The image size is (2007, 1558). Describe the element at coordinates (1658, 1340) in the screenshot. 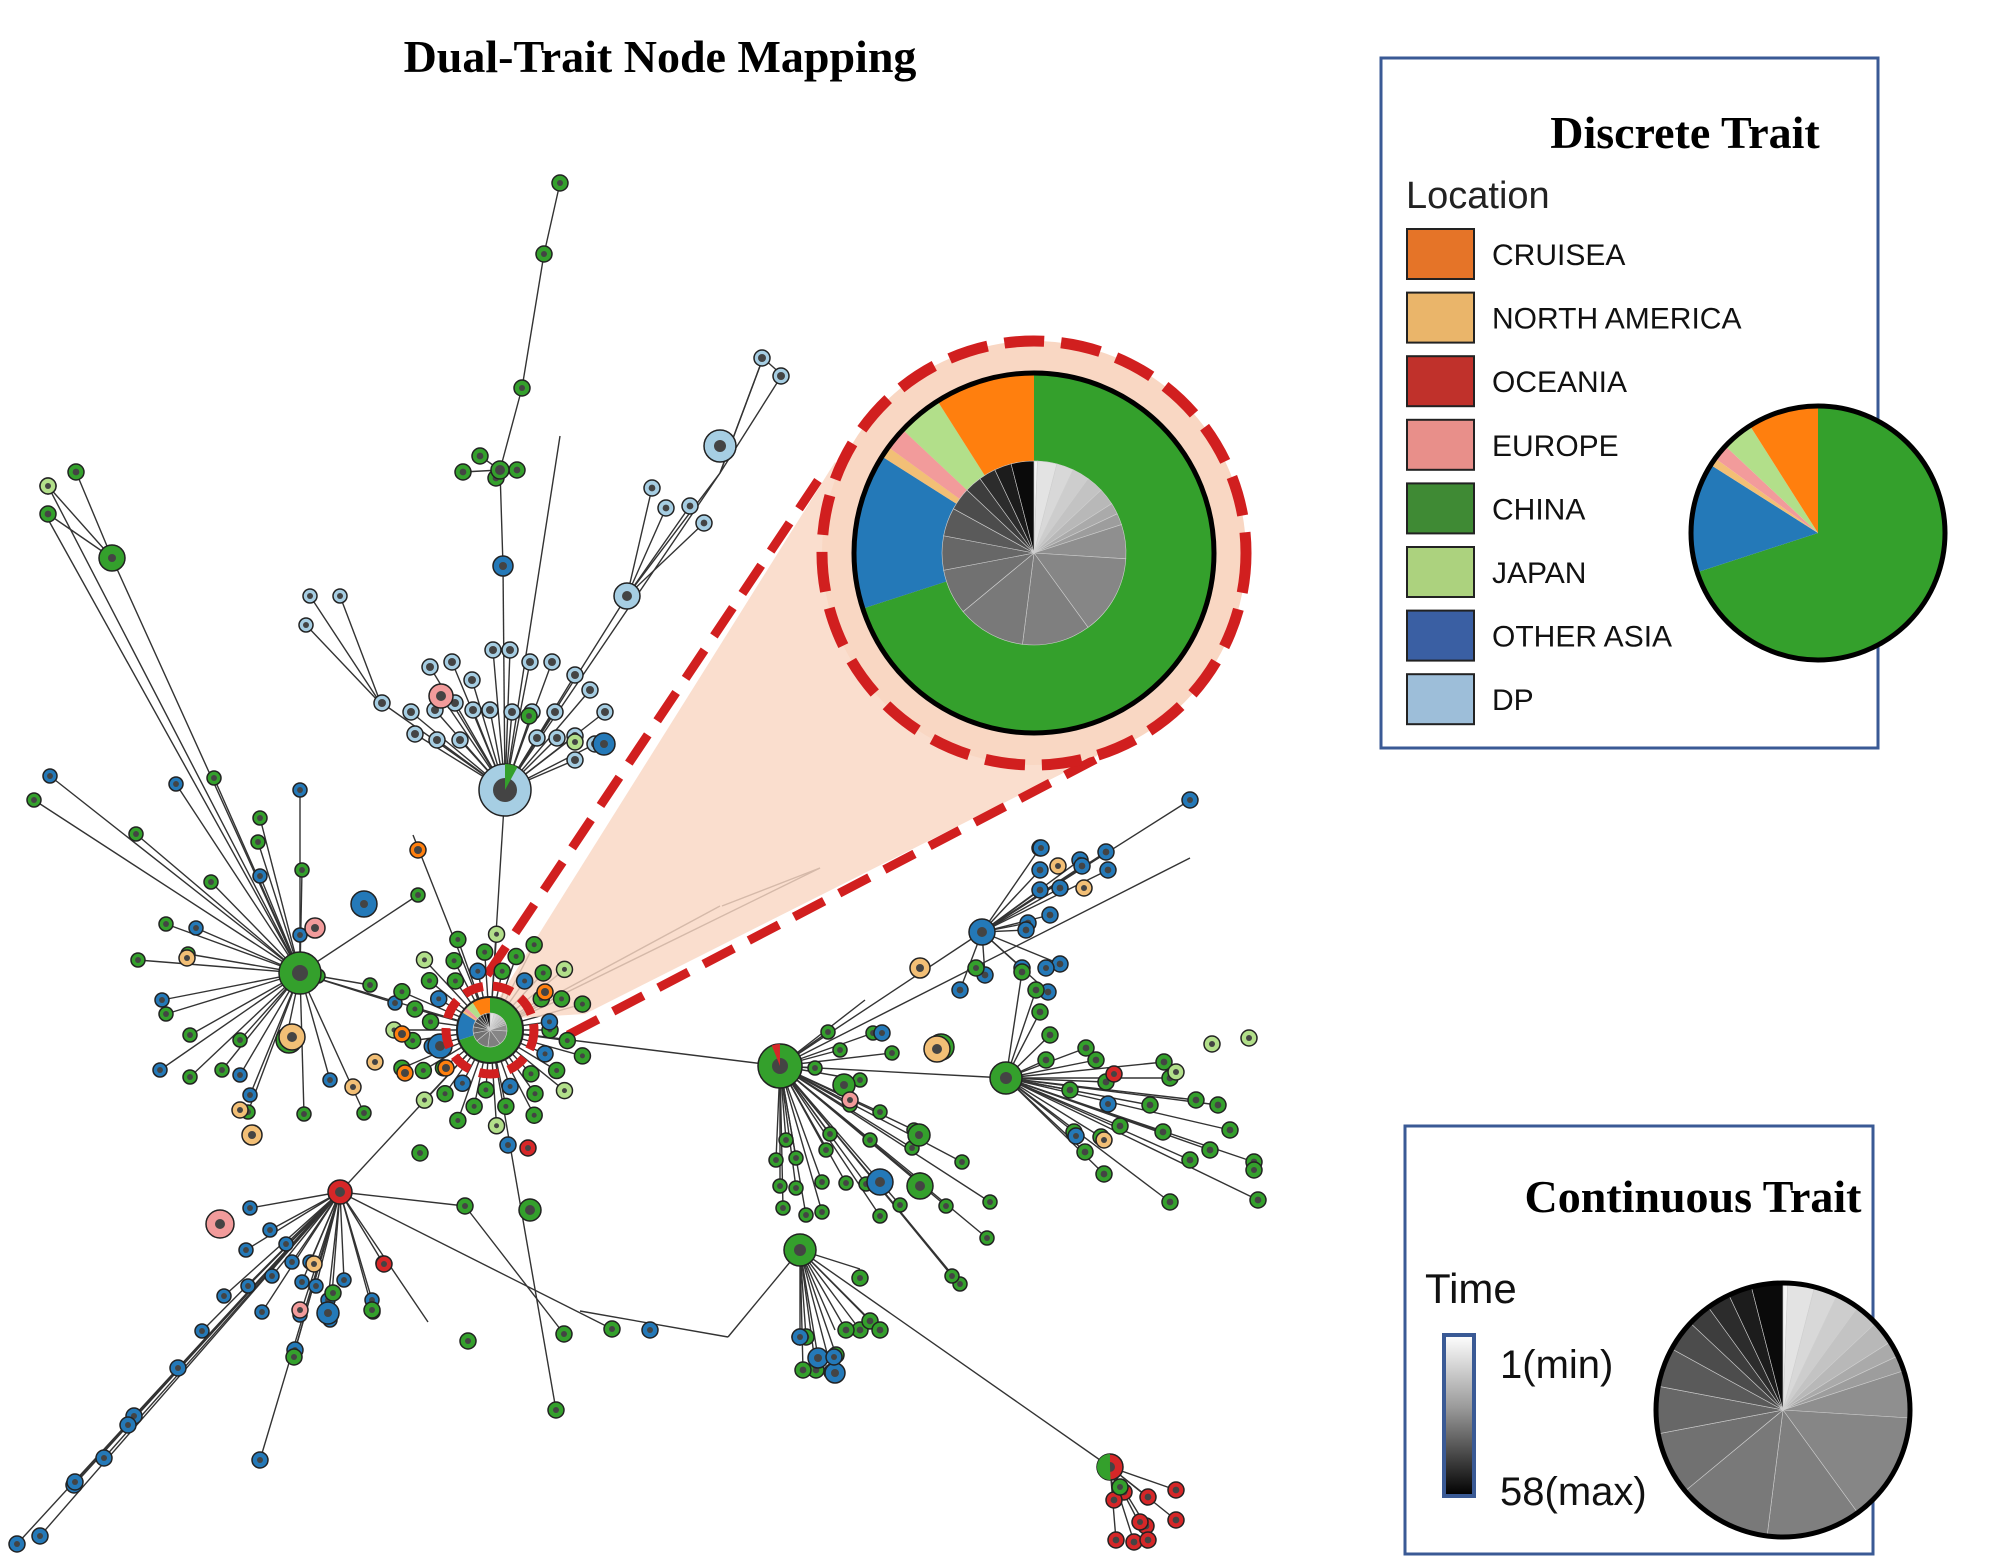

I see `continuous-trait-legend: Continuous Trait Time 1(min) 58(max)` at that location.